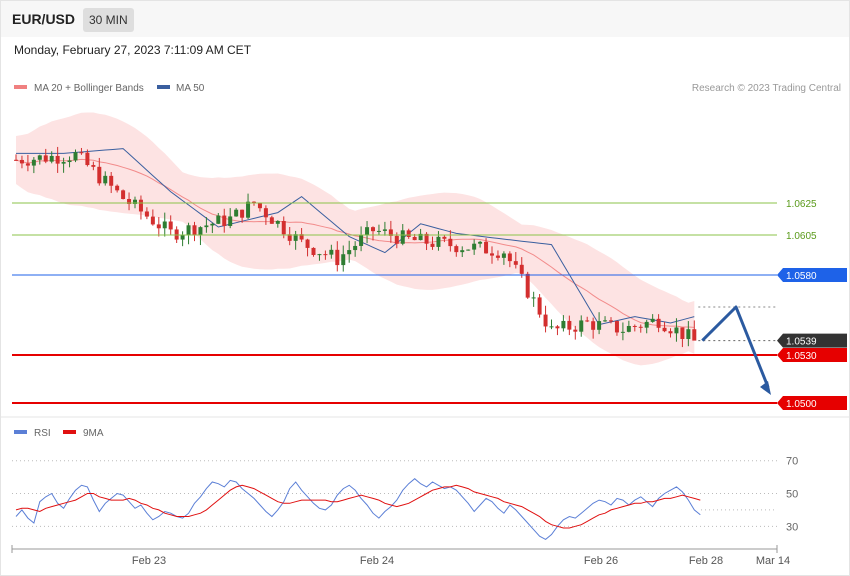  Describe the element at coordinates (20, 87) in the screenshot. I see `legend-ma20-swatch` at that location.